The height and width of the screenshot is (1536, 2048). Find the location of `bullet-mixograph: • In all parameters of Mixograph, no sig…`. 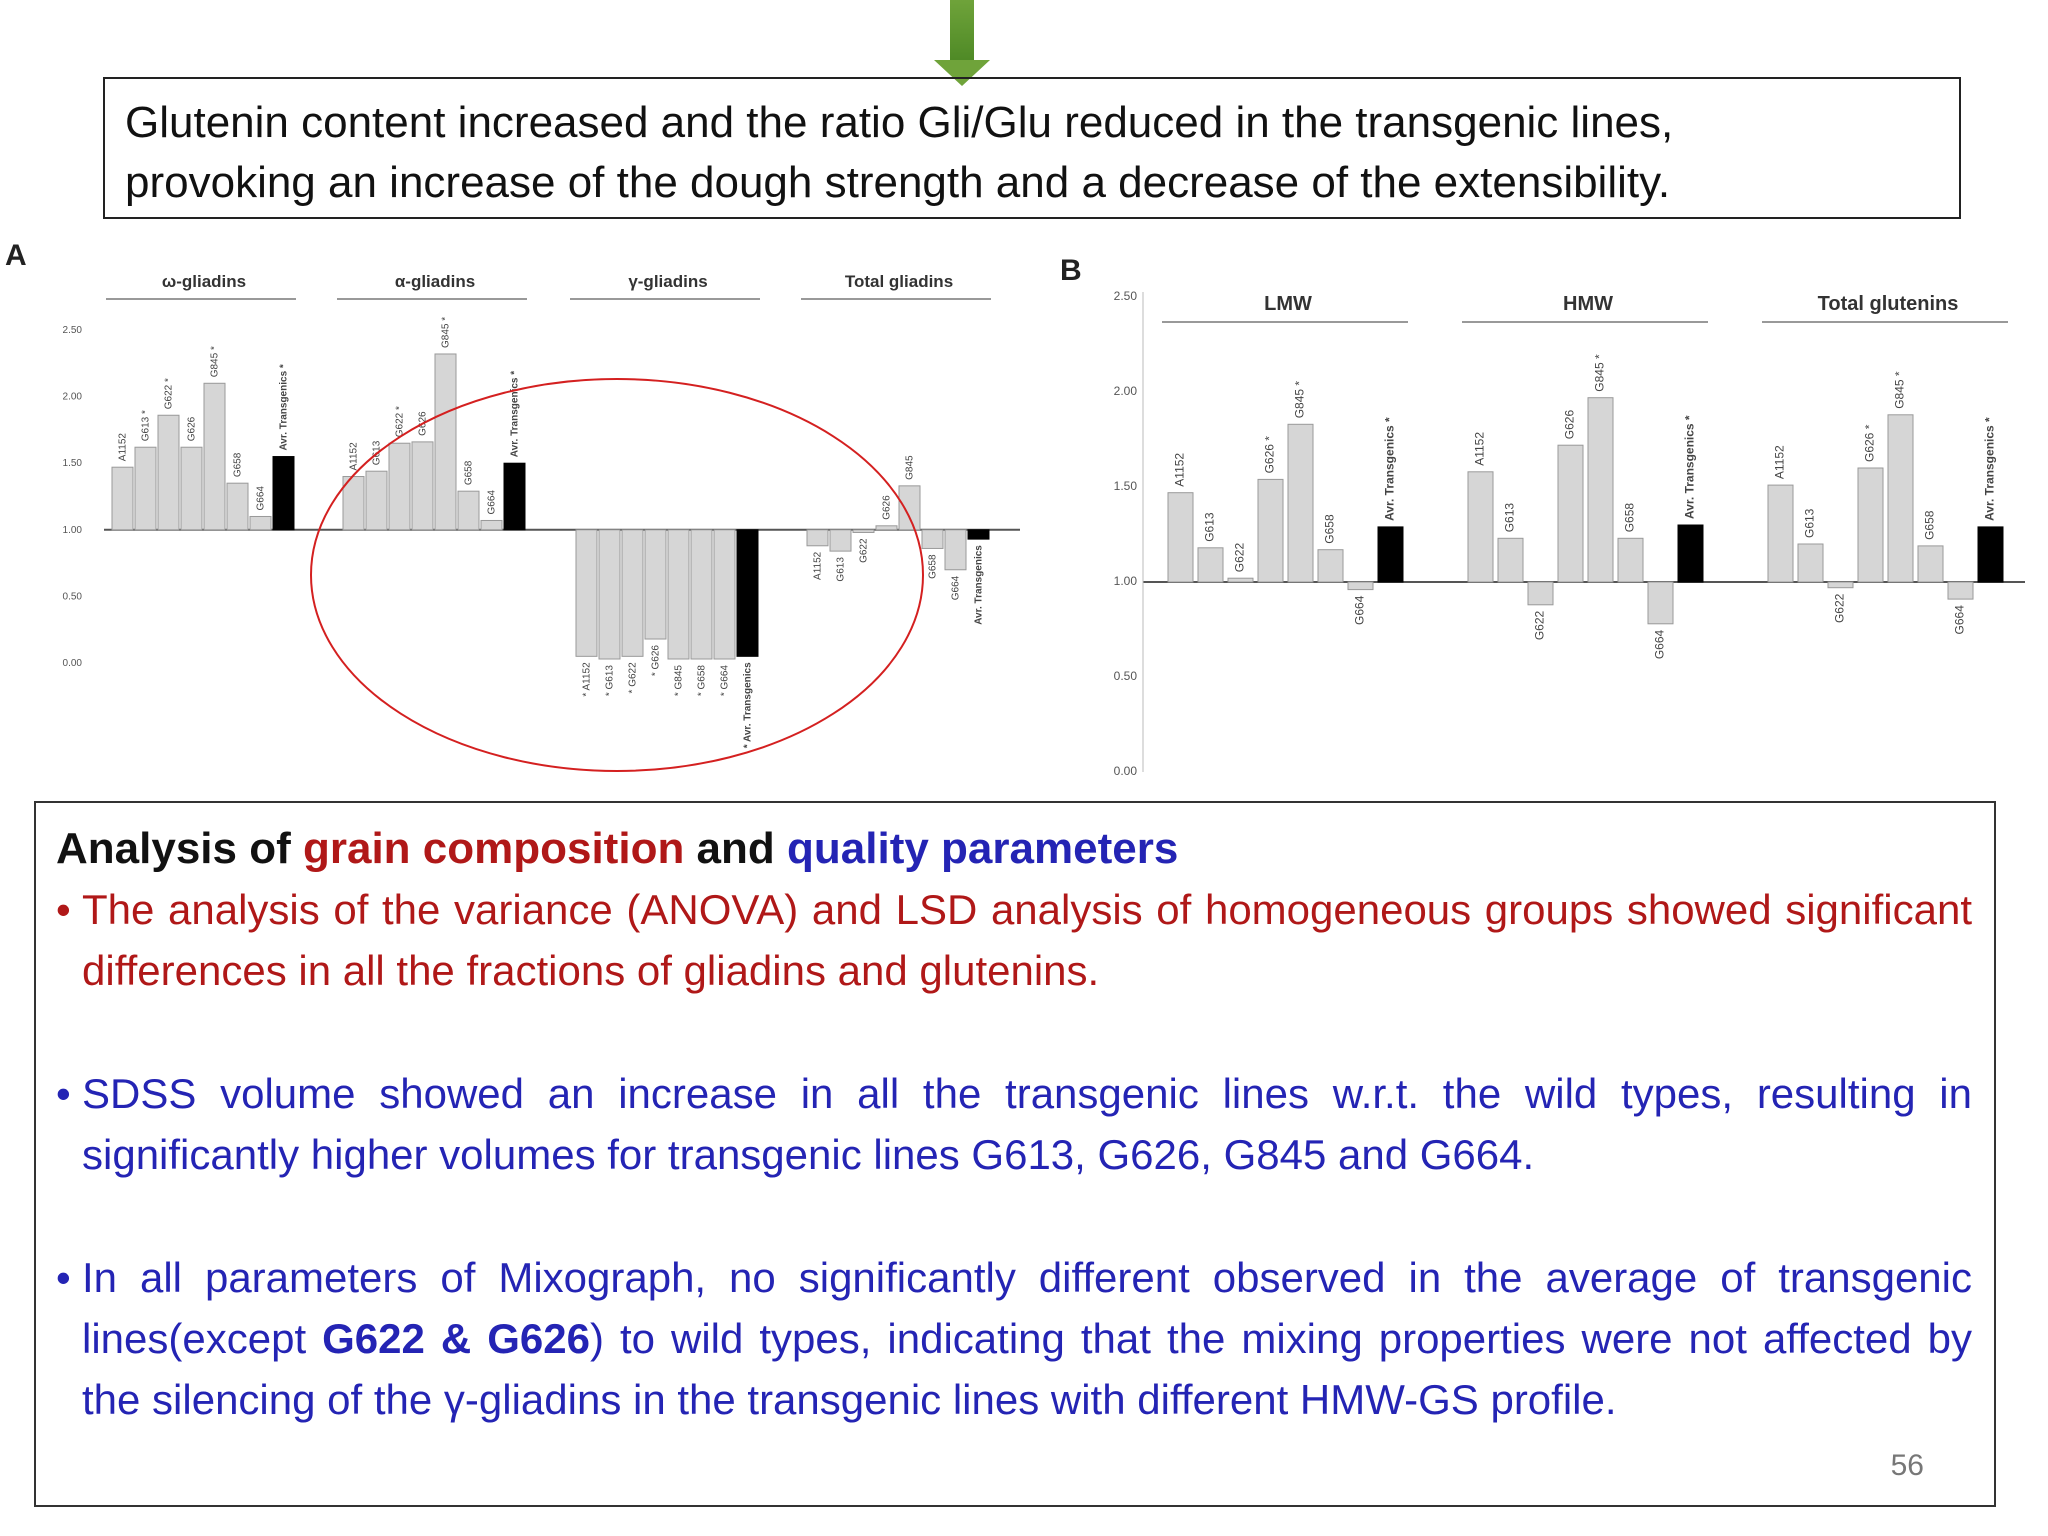

bullet-mixograph: • In all parameters of Mixograph, no sig… is located at coordinates (1014, 1338).